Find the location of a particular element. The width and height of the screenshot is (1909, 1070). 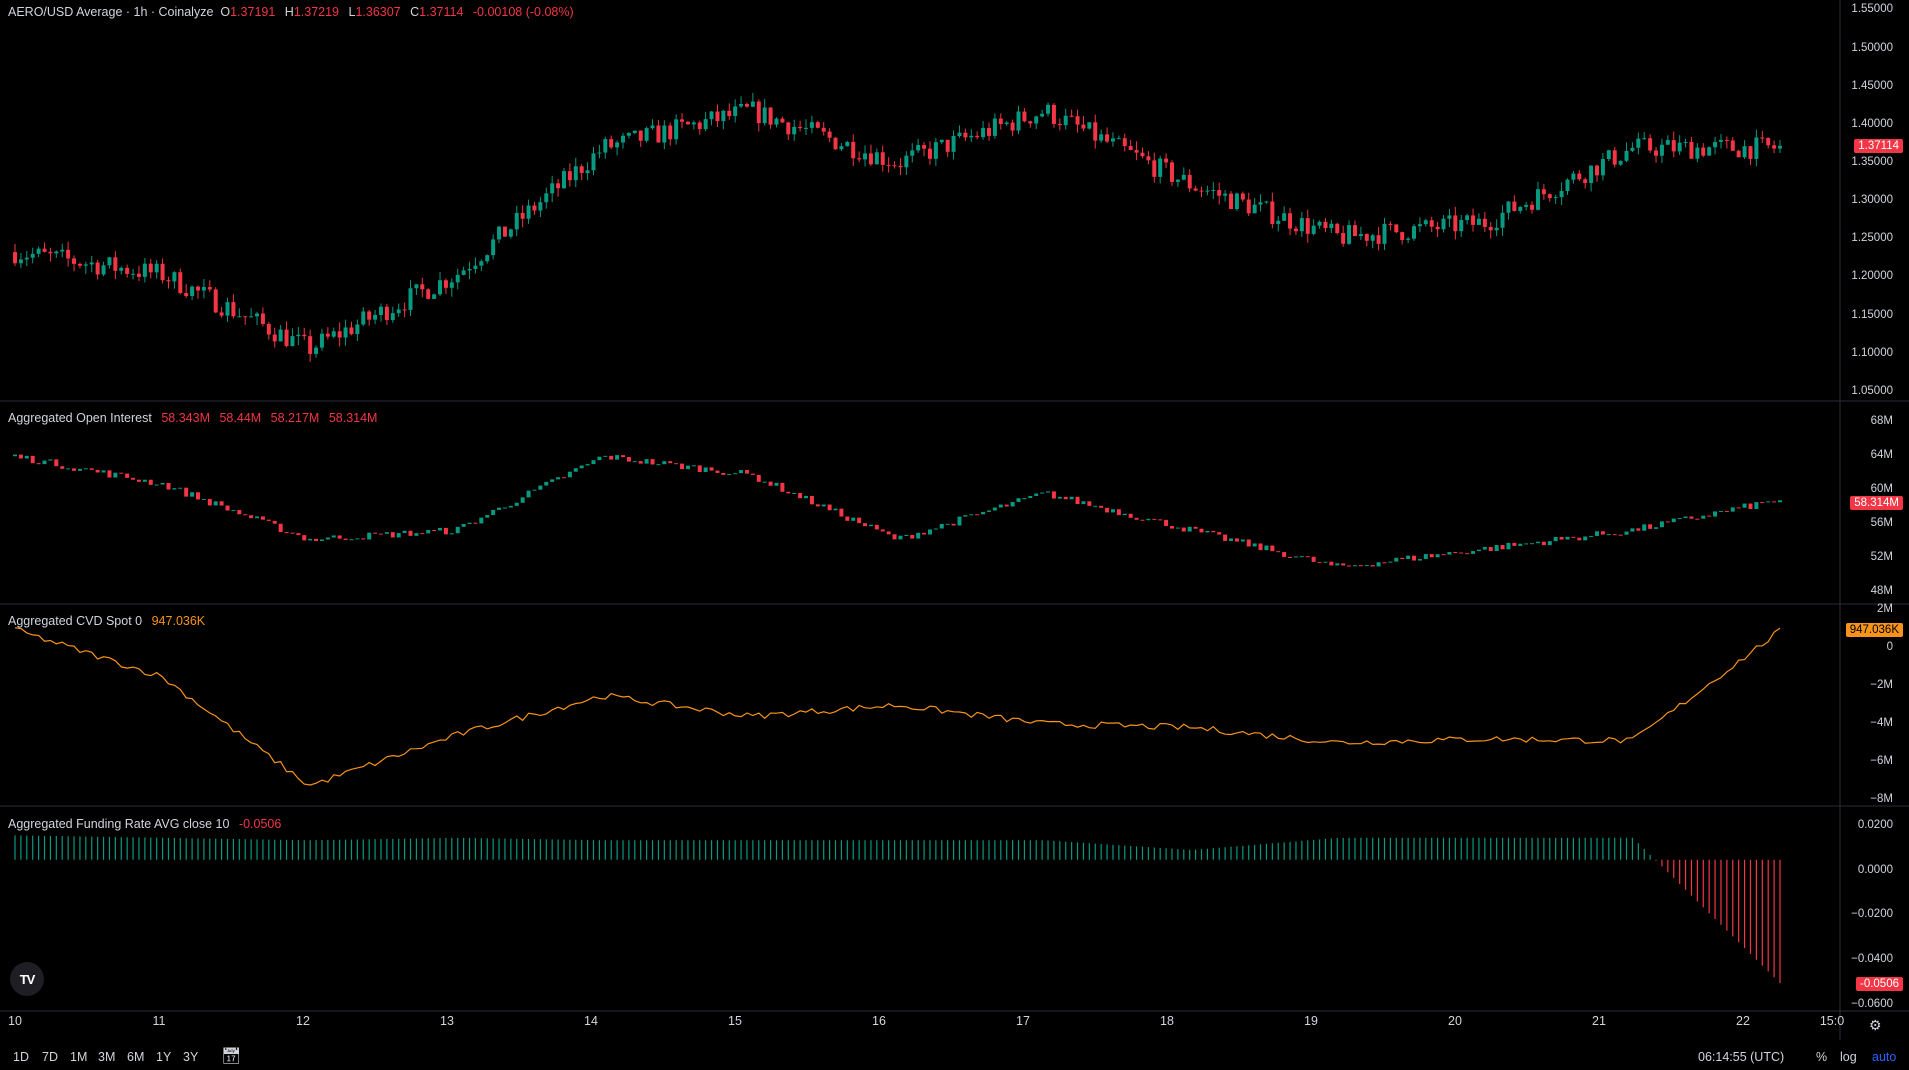

oi-axis-label: 52M is located at coordinates (1881, 557).